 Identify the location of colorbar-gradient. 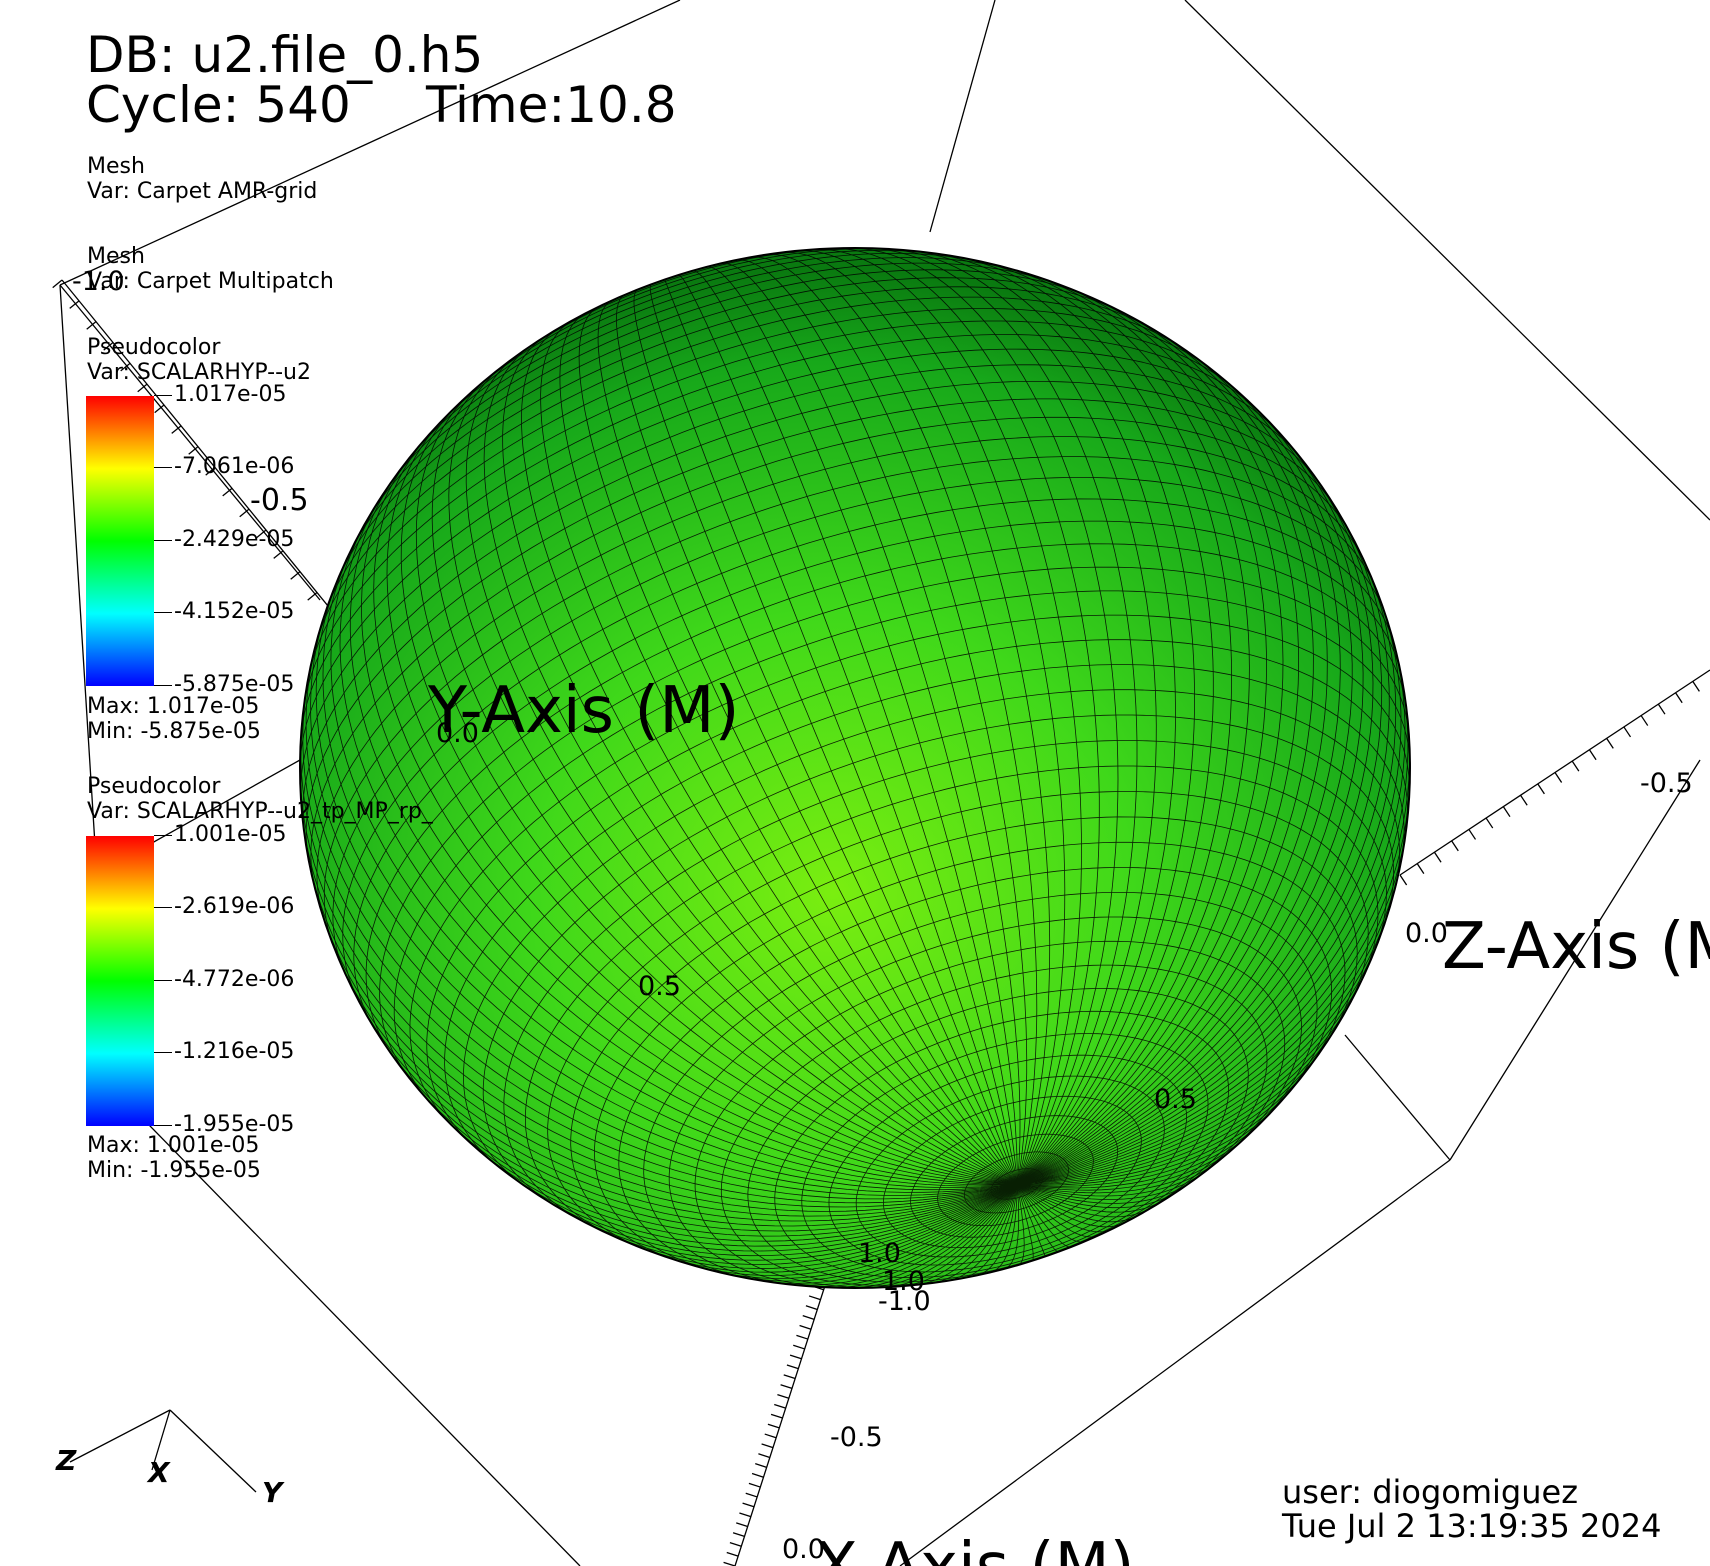
(120, 981).